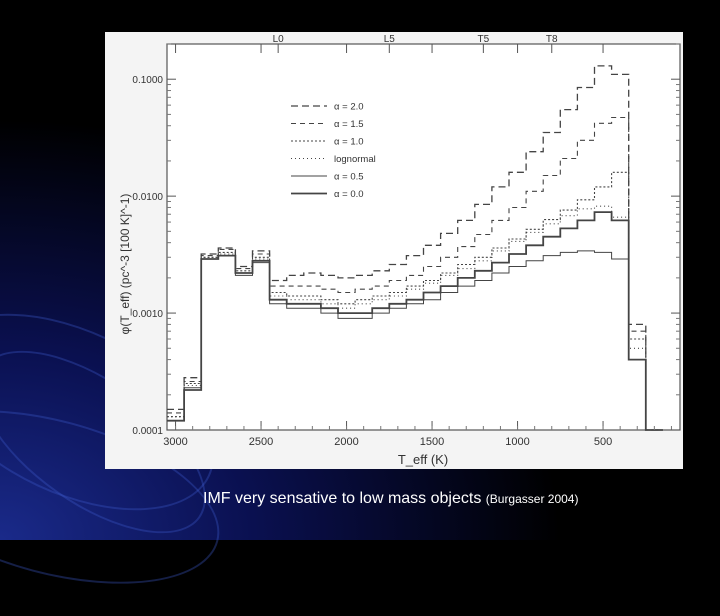  What do you see at coordinates (484, 39) in the screenshot?
I see `top-axis-label: T5` at bounding box center [484, 39].